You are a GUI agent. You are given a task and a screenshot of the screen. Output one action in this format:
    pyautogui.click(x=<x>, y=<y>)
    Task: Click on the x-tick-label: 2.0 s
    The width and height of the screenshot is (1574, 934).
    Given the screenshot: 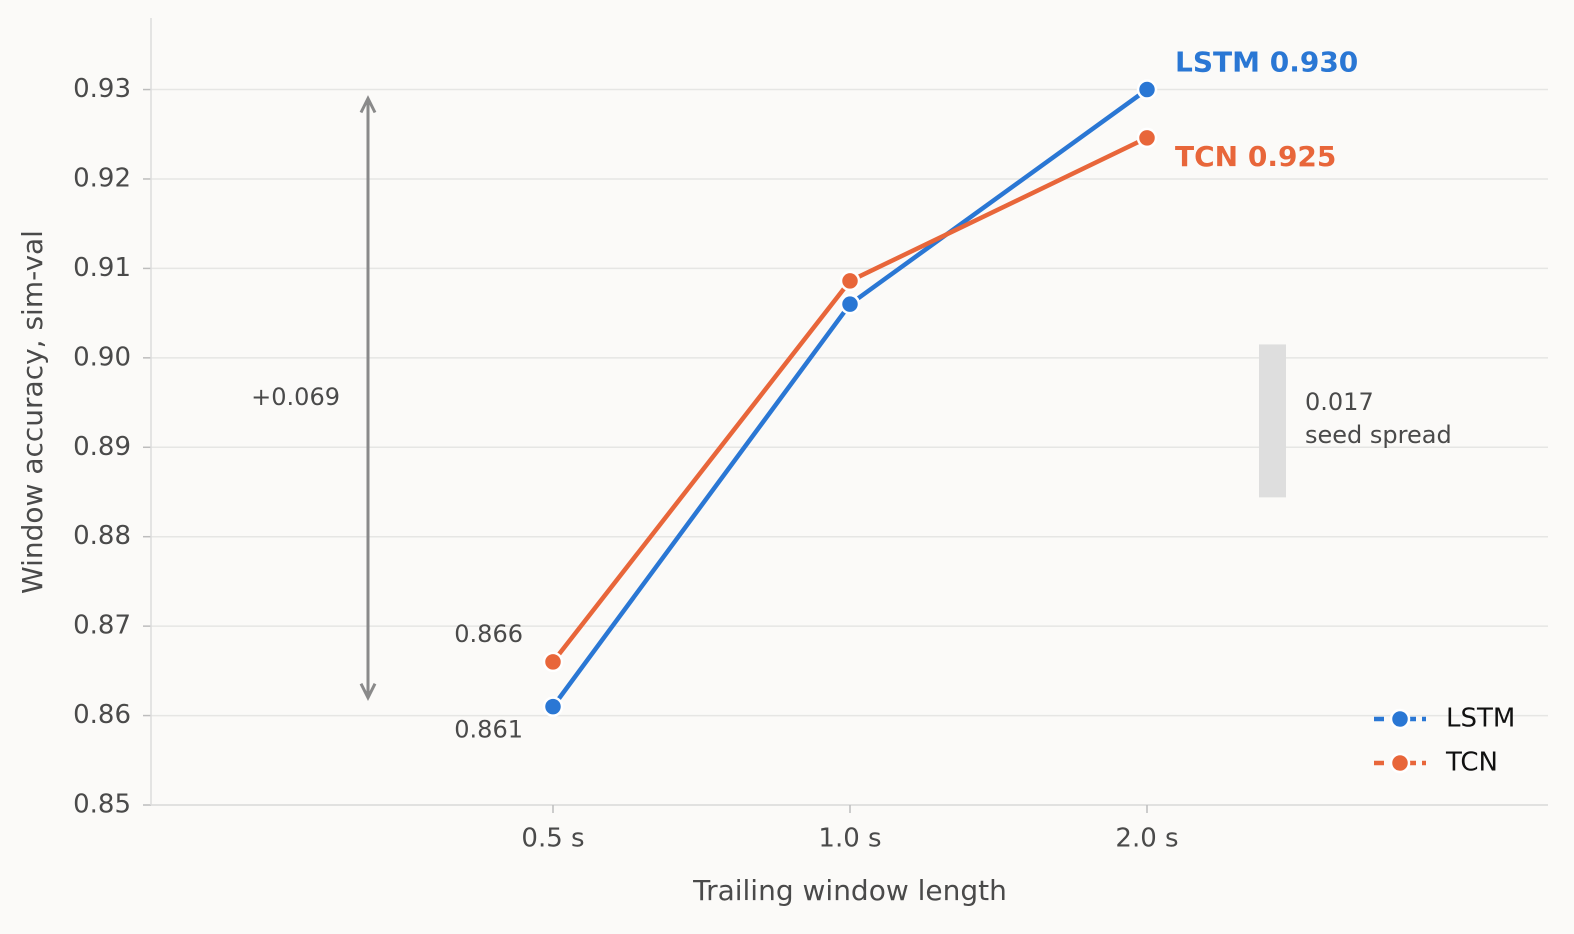 What is the action you would take?
    pyautogui.click(x=1146, y=839)
    